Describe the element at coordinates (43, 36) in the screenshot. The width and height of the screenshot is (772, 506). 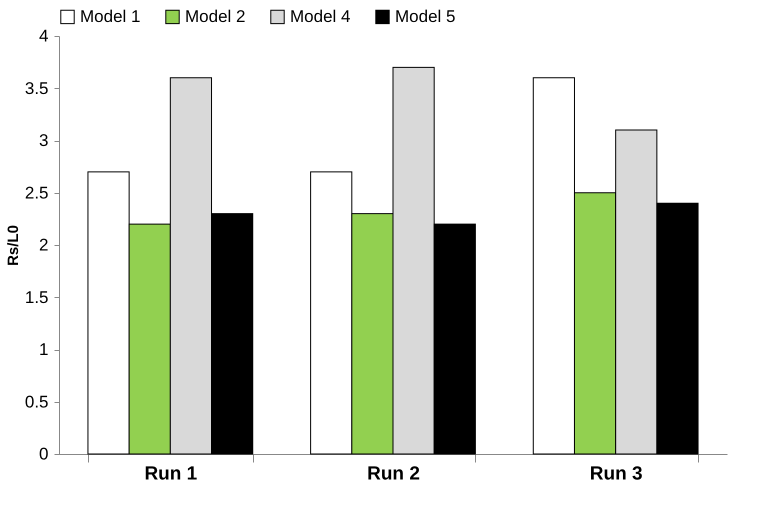
I see `y-tick-label: 4` at that location.